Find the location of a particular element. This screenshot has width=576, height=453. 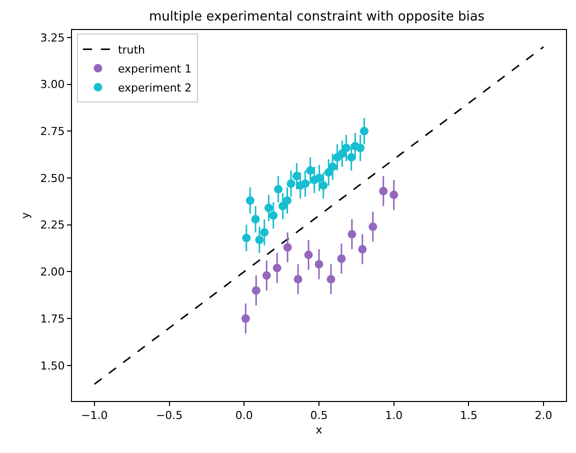

y-axis-title: y is located at coordinates (25, 215).